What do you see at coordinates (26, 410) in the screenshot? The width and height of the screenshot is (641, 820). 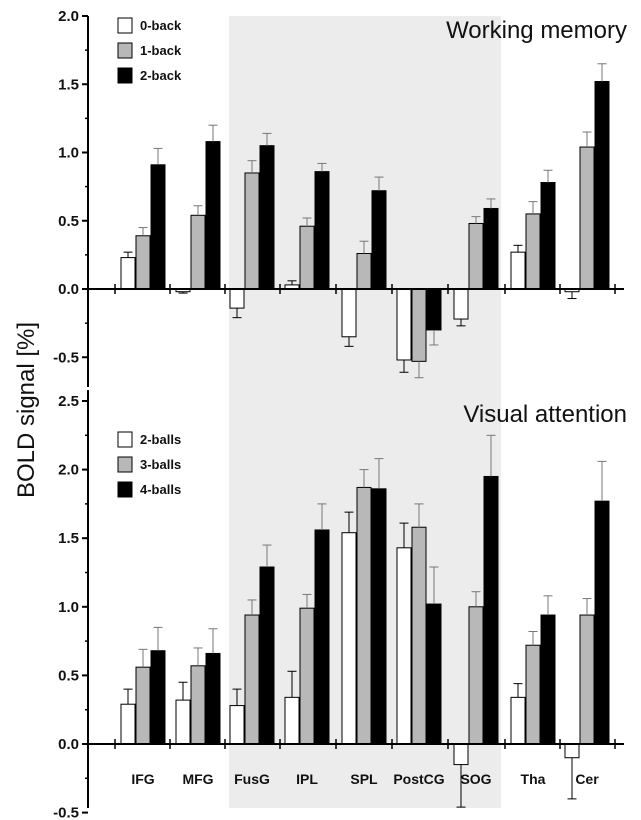 I see `y-axis-label: BOLD signal [%]` at bounding box center [26, 410].